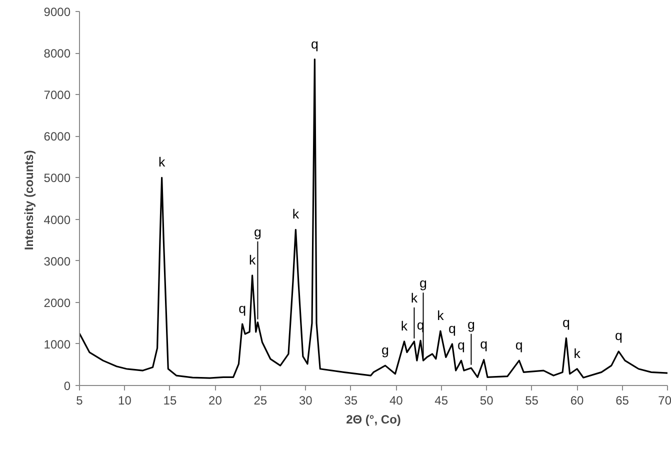 This screenshot has height=453, width=671. I want to click on y-tick-label: 5000, so click(57, 178).